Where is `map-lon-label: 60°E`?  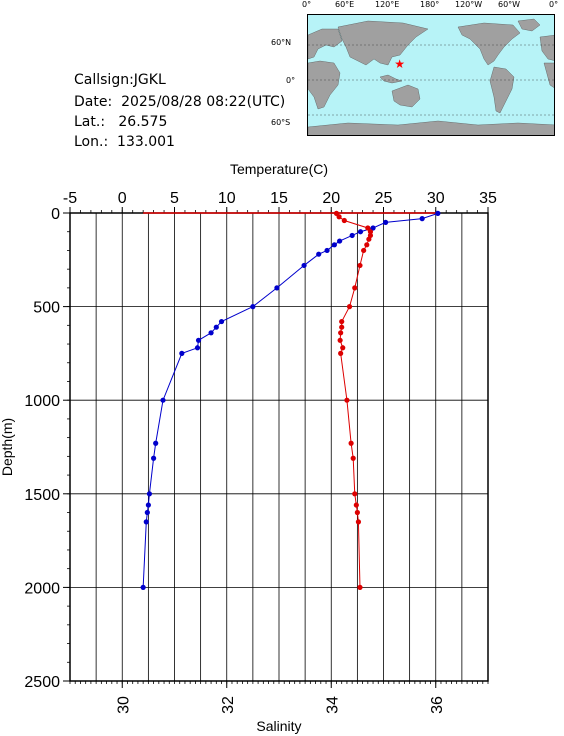
map-lon-label: 60°E is located at coordinates (345, 4).